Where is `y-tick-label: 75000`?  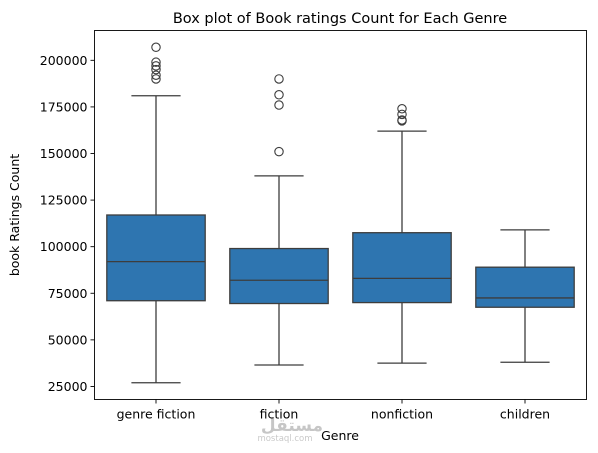 y-tick-label: 75000 is located at coordinates (68, 293).